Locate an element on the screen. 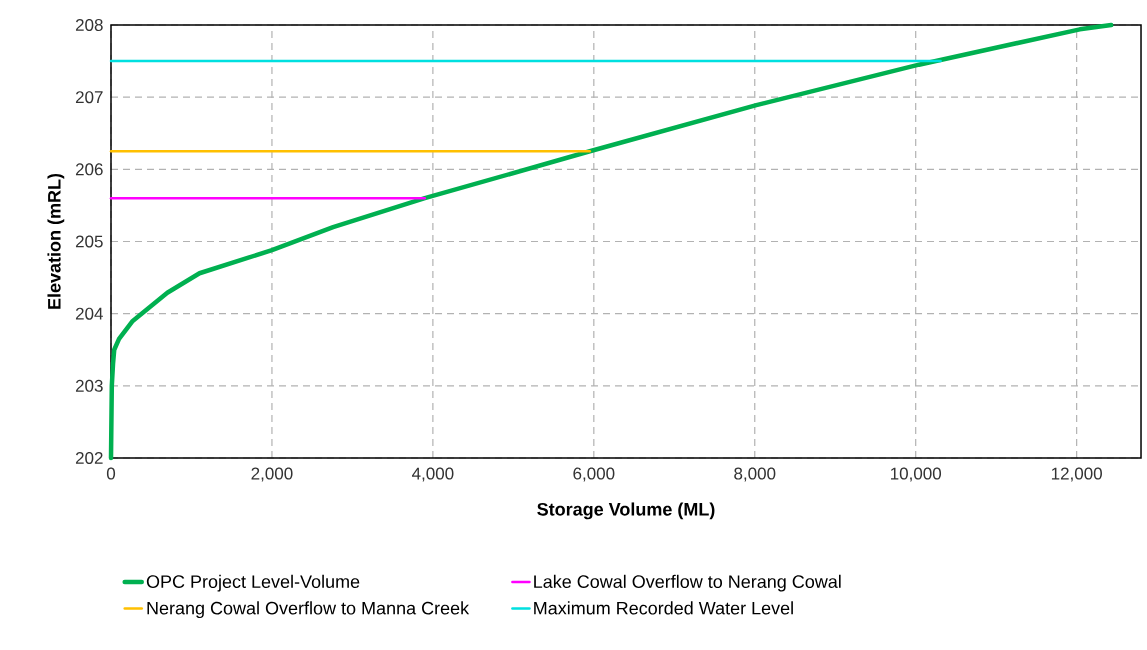  x-tick-label: 10,000 is located at coordinates (916, 474).